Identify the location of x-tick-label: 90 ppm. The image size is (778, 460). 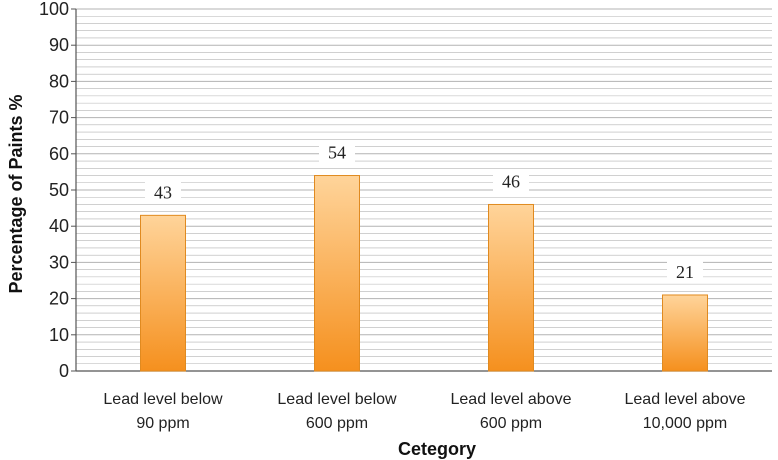
(162, 423).